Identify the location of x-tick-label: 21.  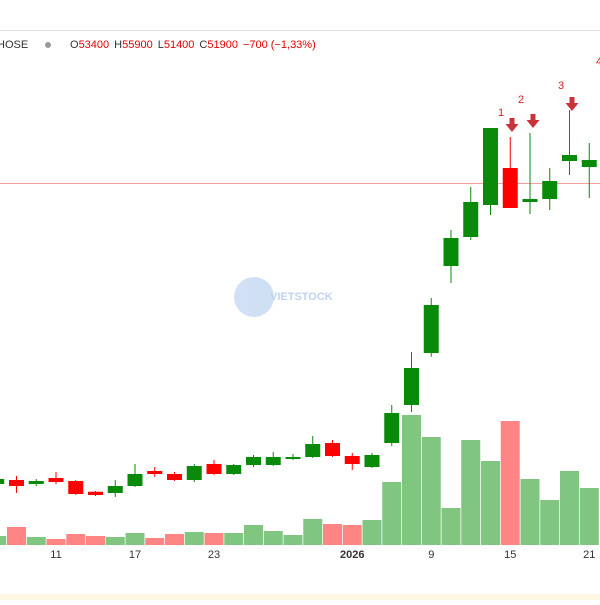
(589, 555).